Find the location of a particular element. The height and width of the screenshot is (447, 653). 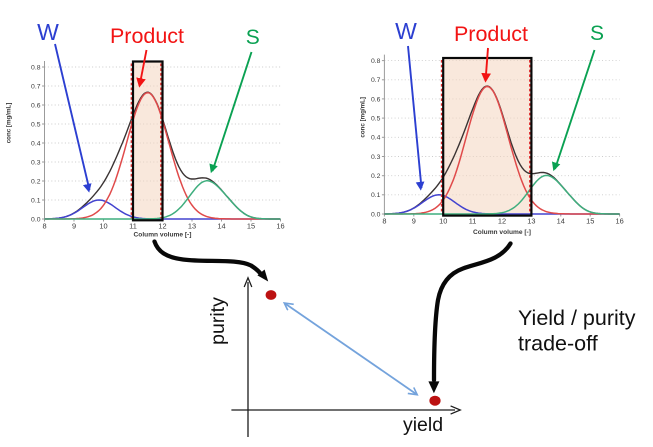

svg-text: Yield / purity is located at coordinates (577, 318).